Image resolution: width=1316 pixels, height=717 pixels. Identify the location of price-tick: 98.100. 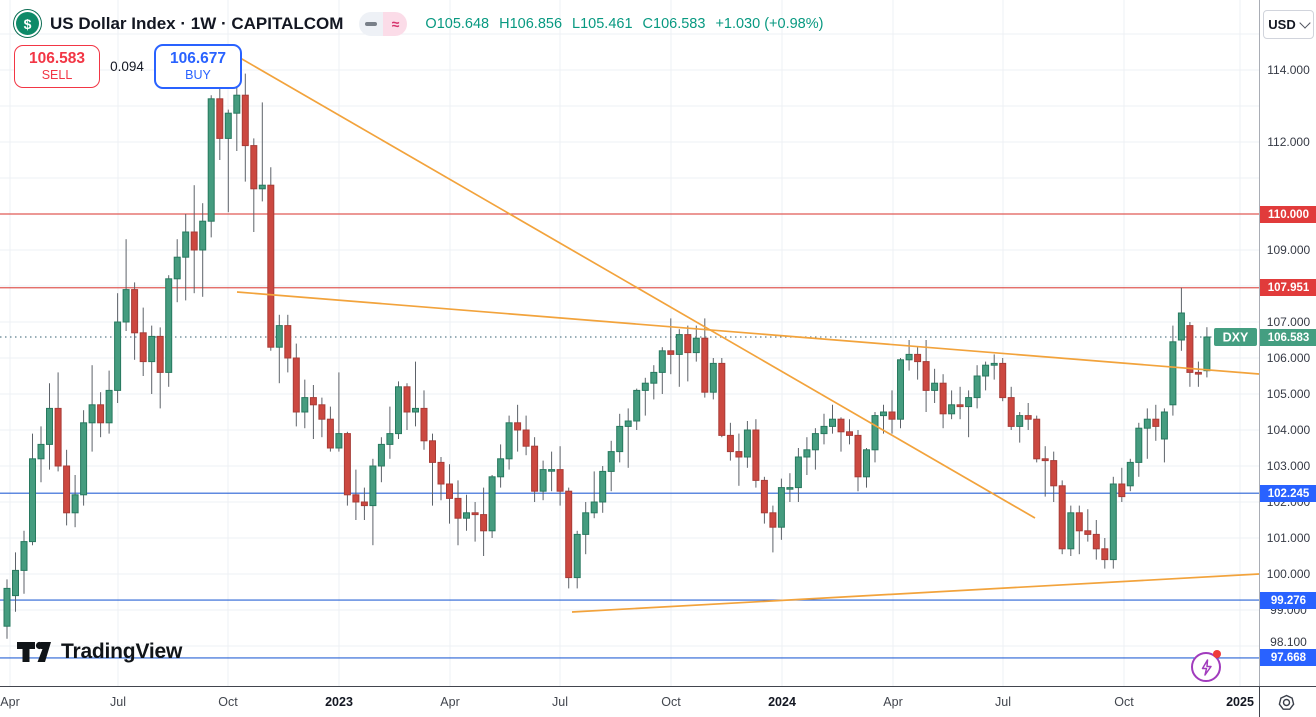
(1288, 642).